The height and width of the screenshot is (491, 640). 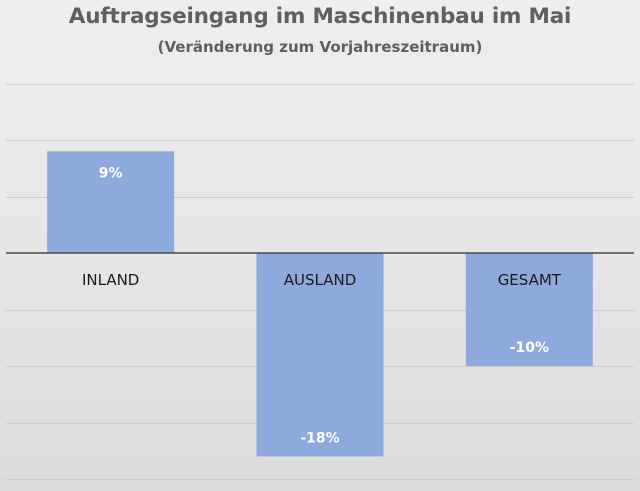 I want to click on bar-inland, so click(x=111, y=202).